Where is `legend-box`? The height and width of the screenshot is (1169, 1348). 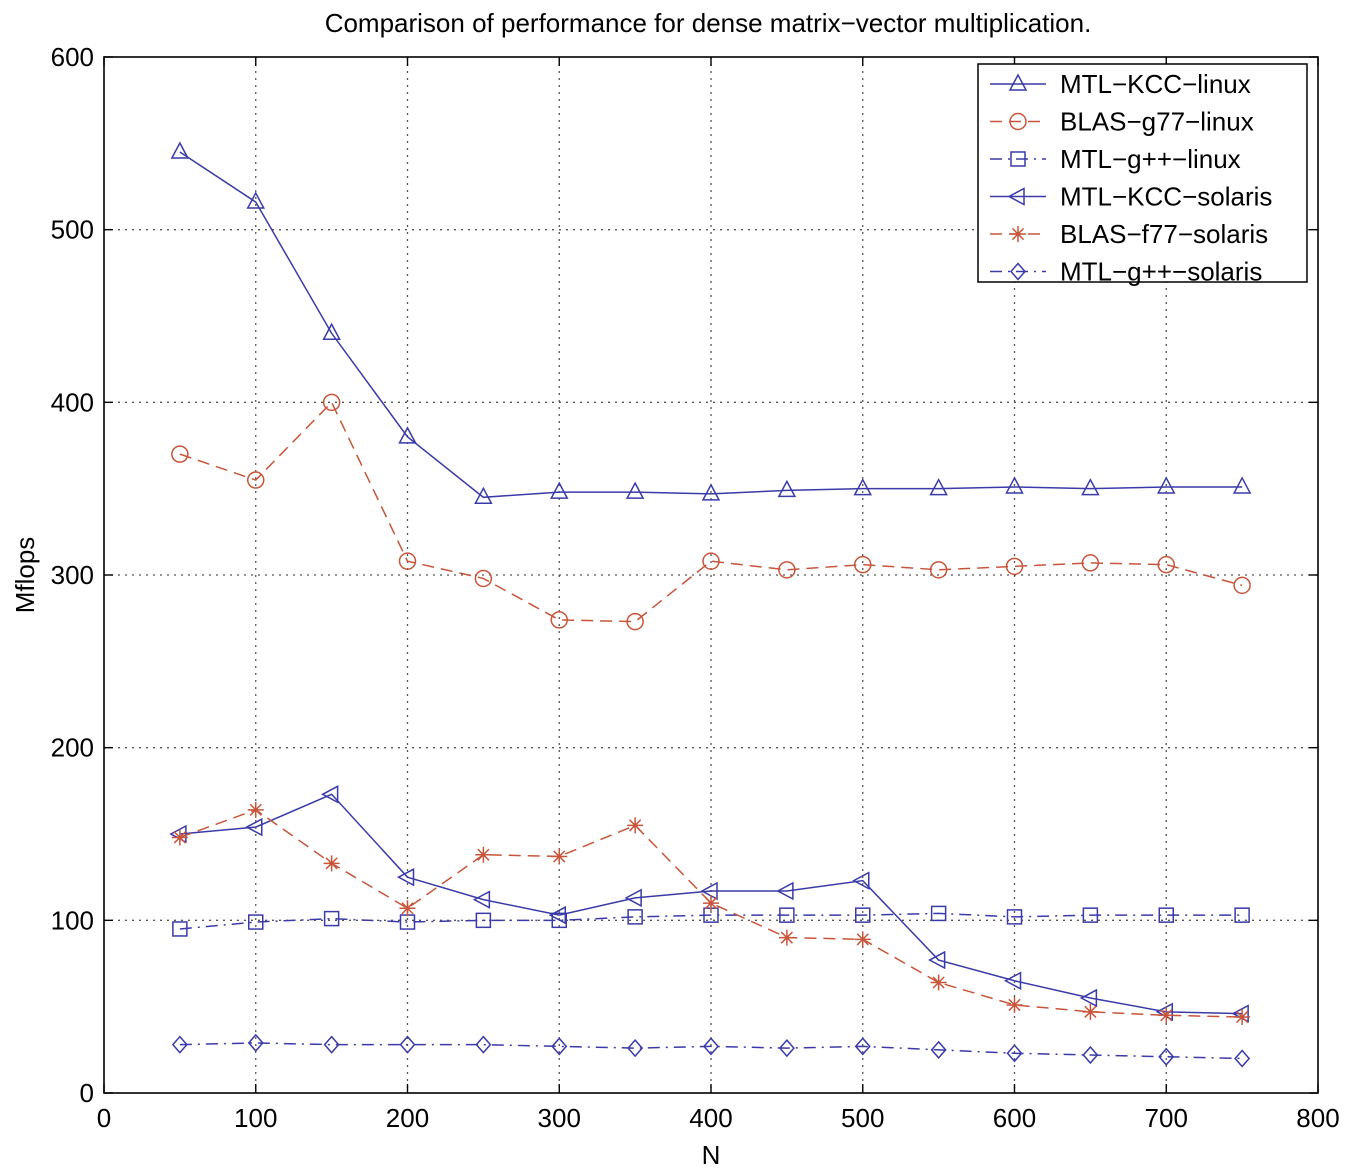 legend-box is located at coordinates (1142, 173).